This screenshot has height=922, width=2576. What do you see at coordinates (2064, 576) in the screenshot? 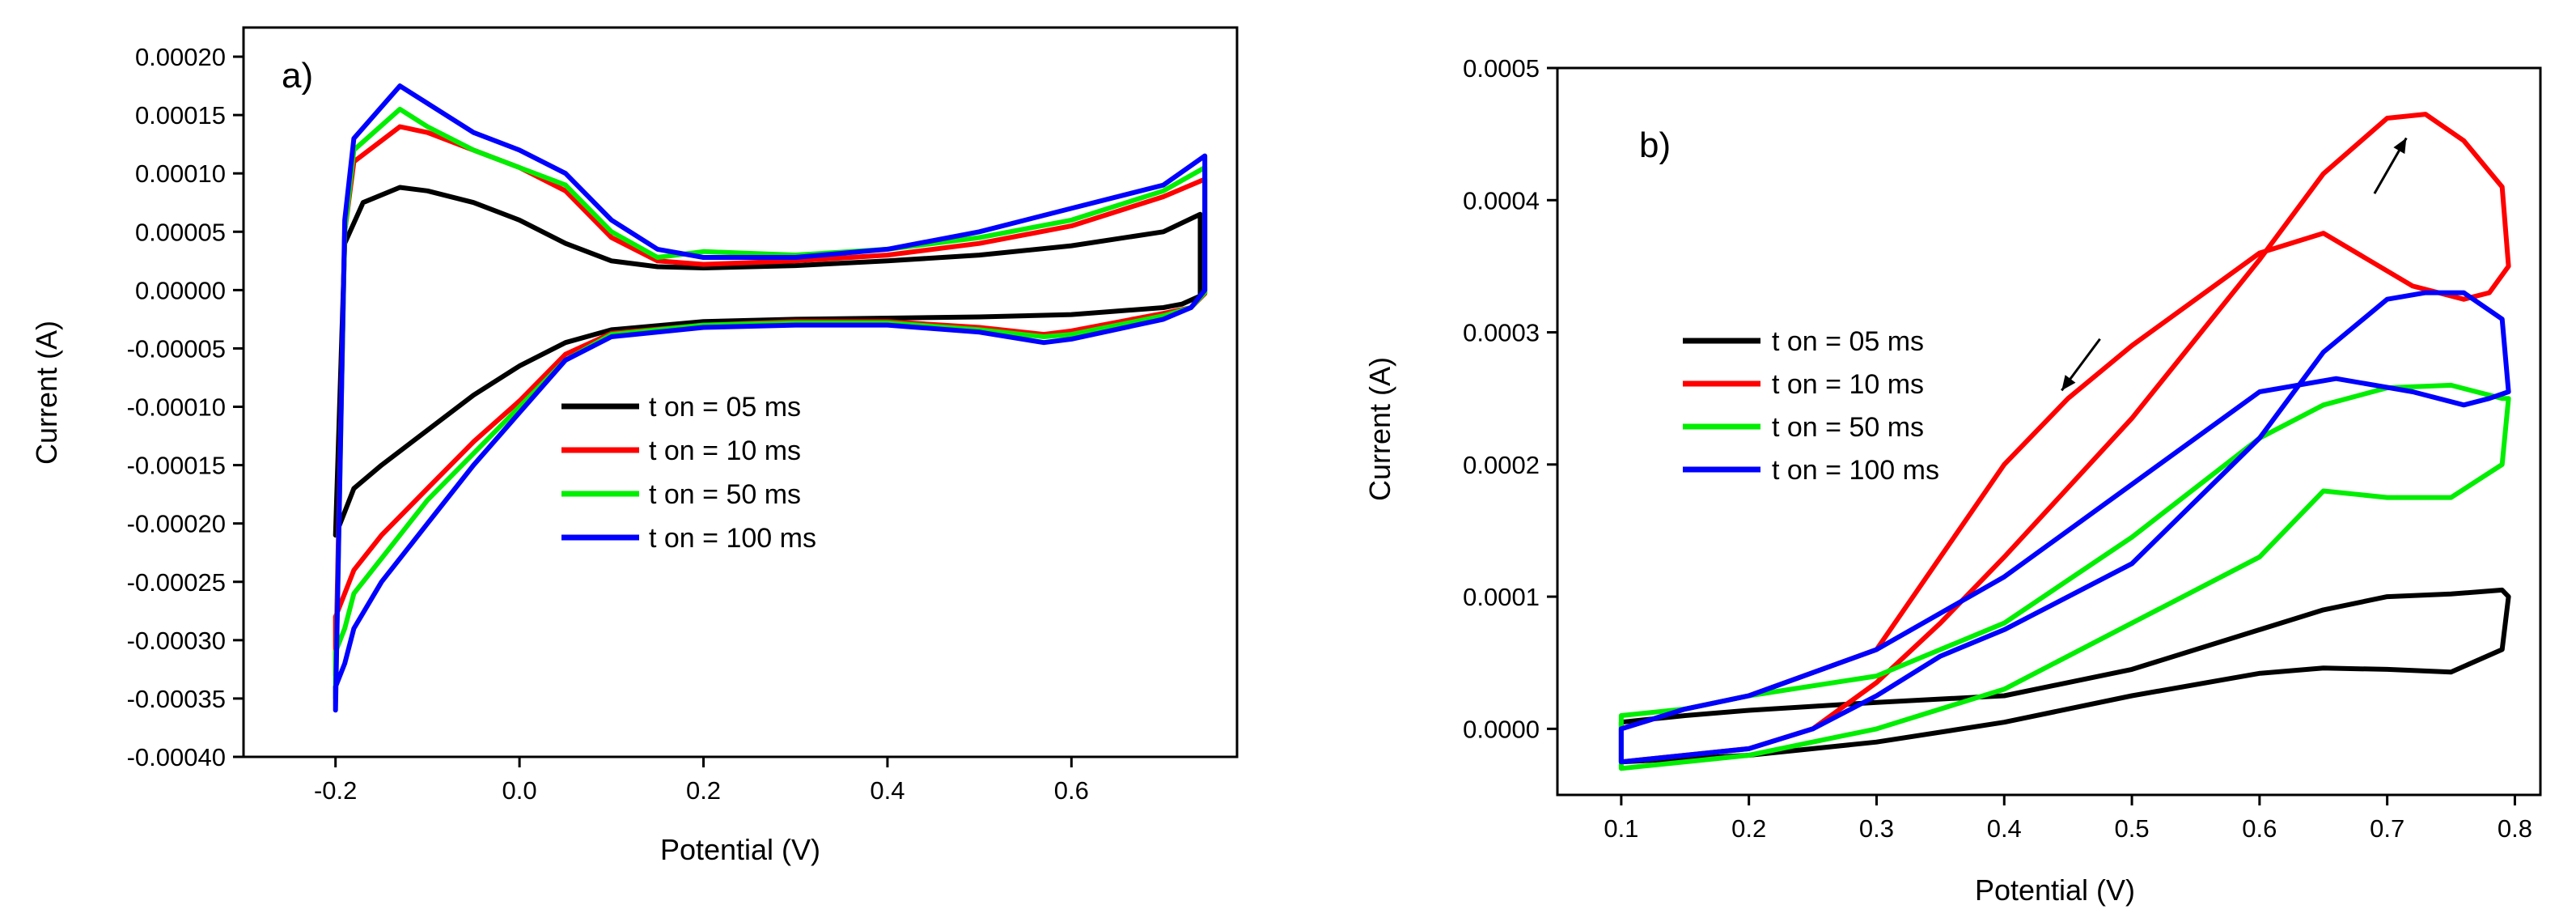
I see `series-line-t50` at bounding box center [2064, 576].